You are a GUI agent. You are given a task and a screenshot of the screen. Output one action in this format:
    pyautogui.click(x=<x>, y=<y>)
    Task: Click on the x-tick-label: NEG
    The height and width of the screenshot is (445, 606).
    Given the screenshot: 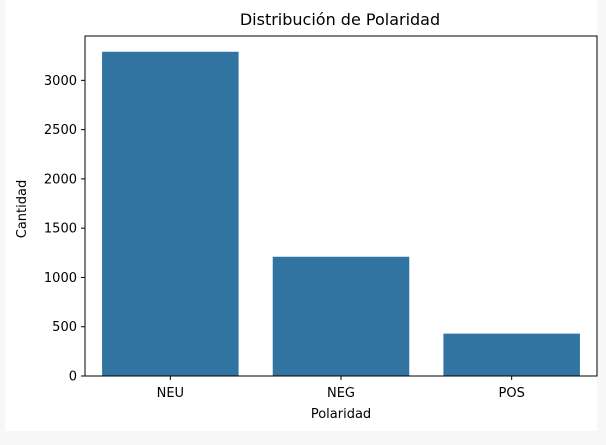 What is the action you would take?
    pyautogui.click(x=341, y=393)
    